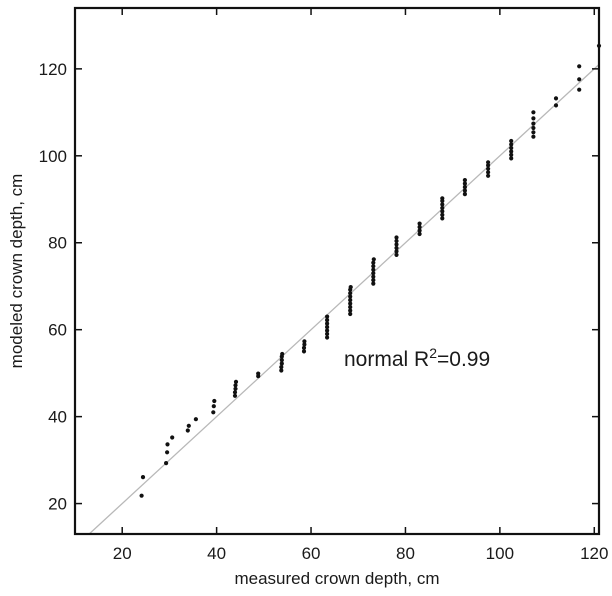 The image size is (612, 596). I want to click on annotation-superscript: 2, so click(433, 353).